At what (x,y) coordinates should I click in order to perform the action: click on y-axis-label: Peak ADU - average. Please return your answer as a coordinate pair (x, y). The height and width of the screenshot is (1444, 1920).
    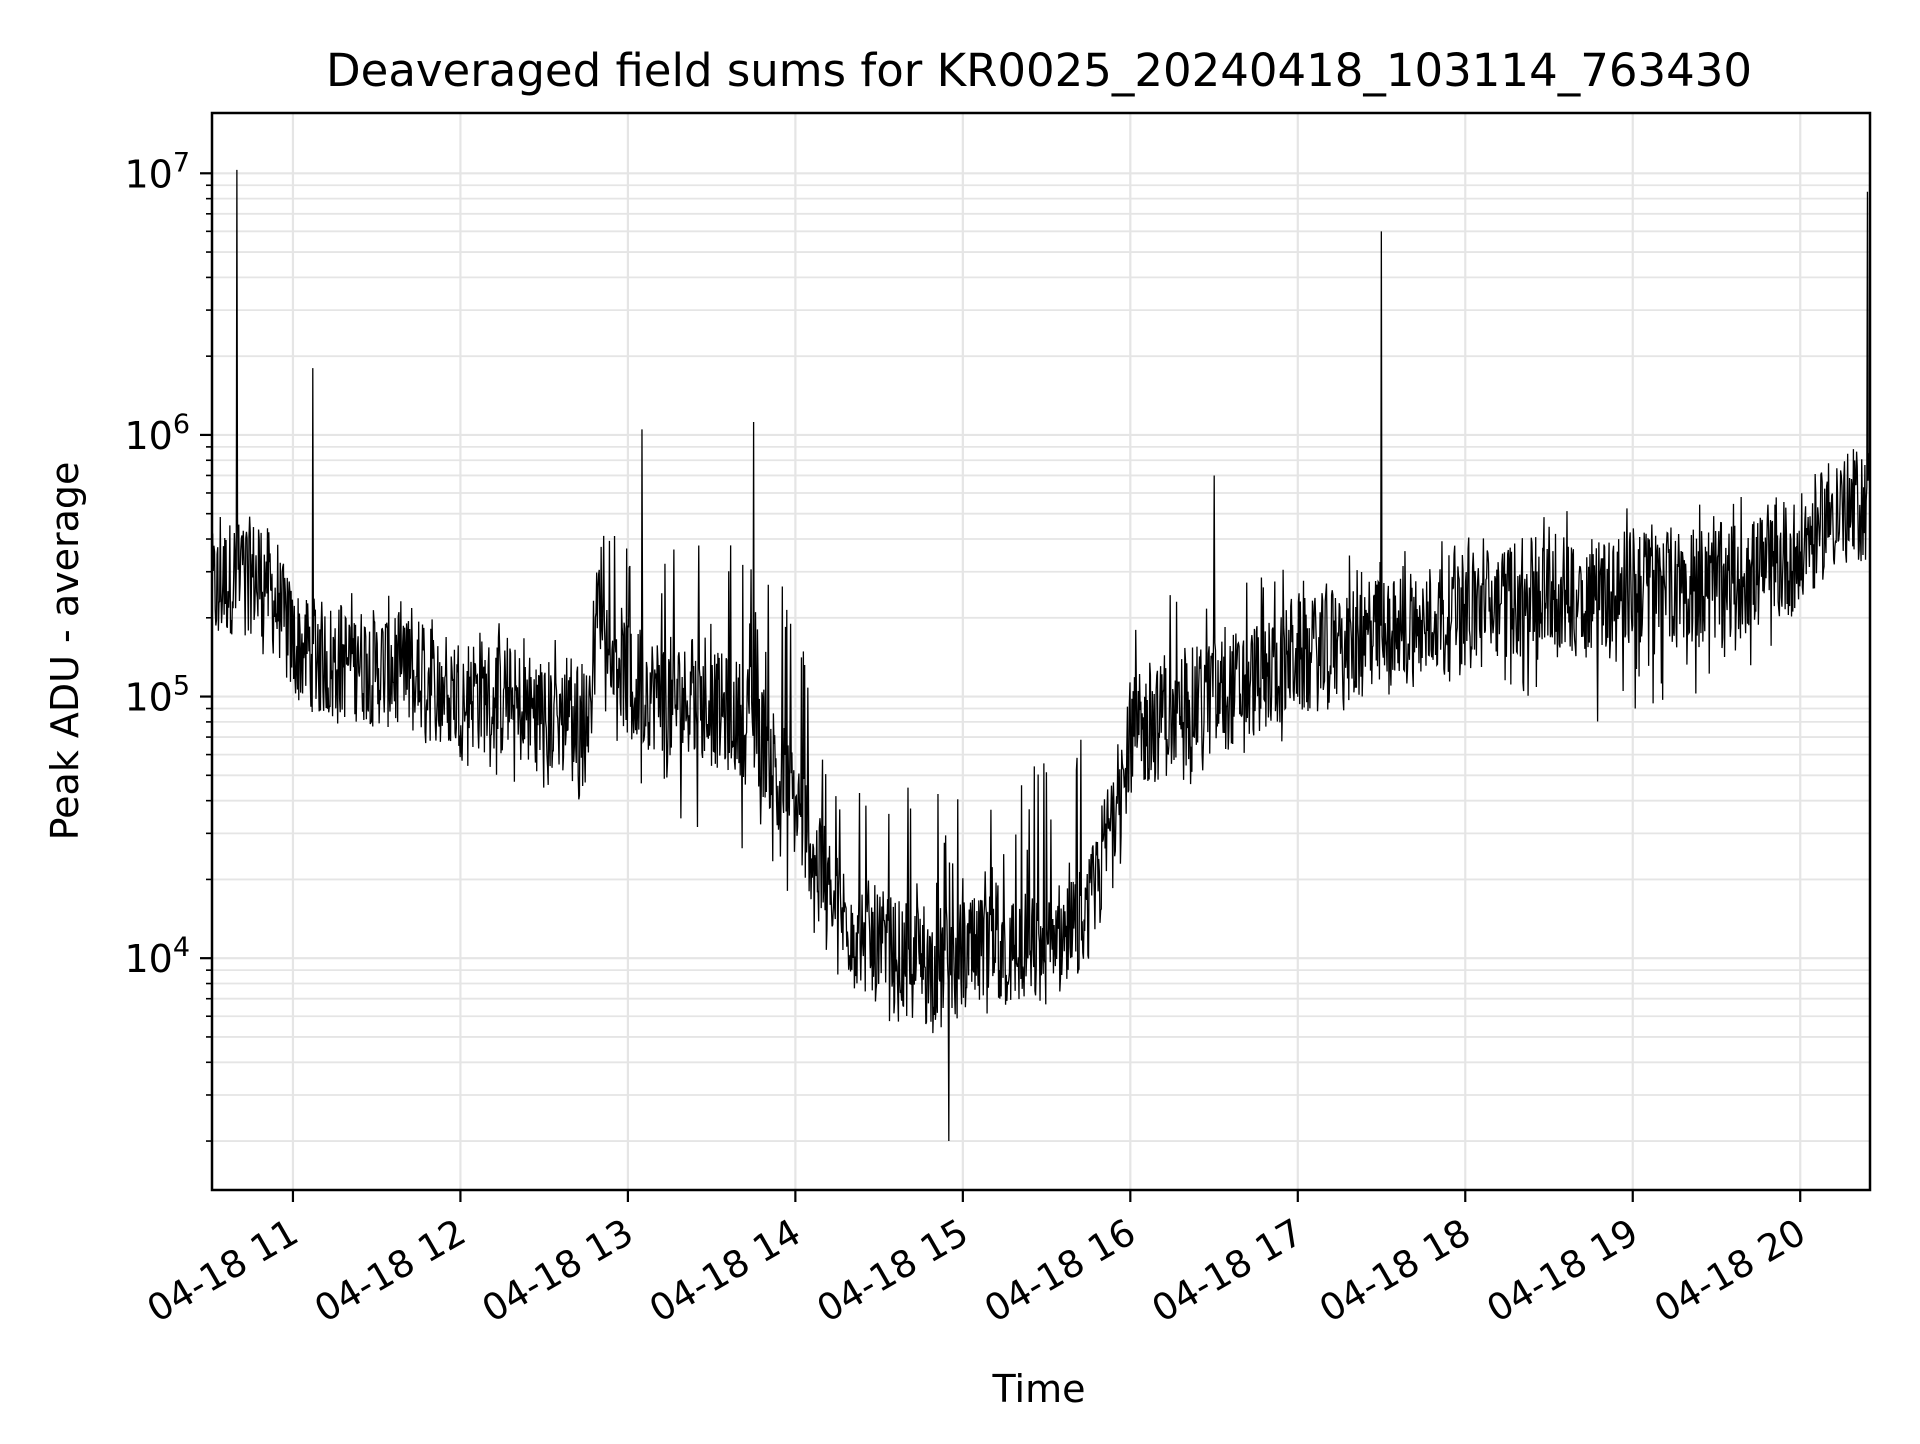
    Looking at the image, I should click on (65, 651).